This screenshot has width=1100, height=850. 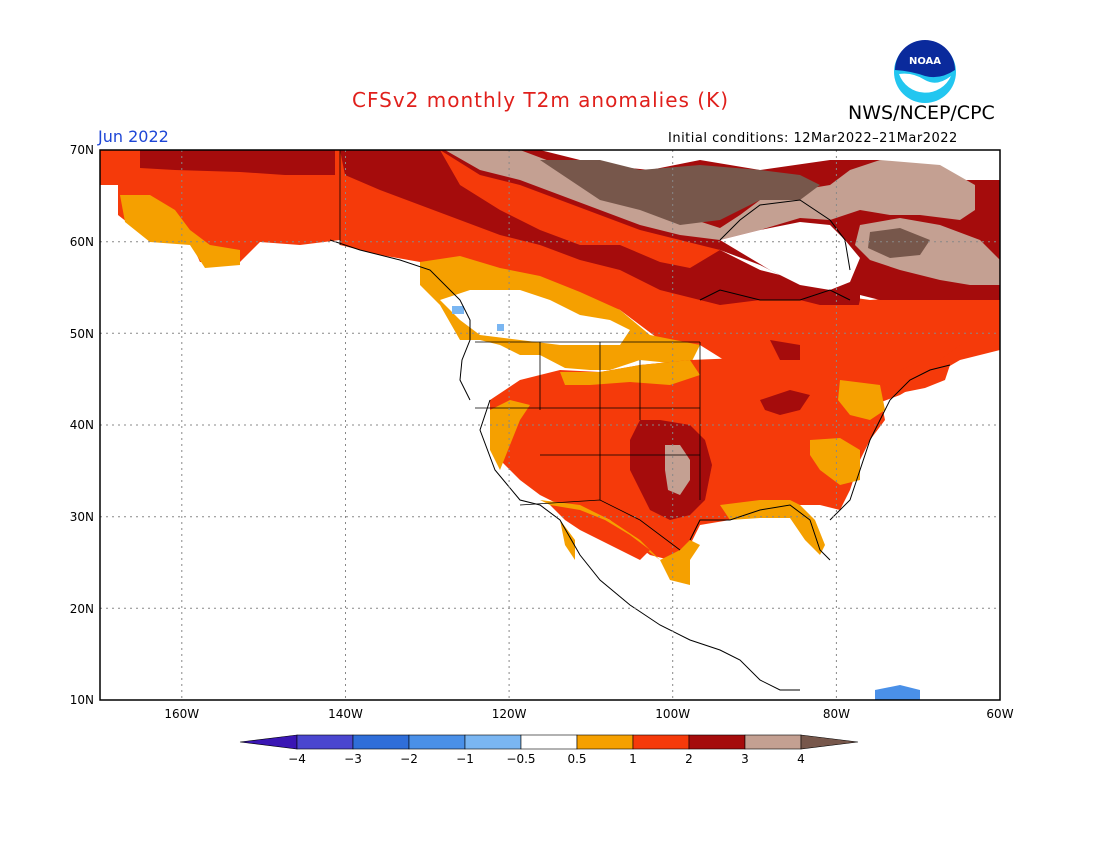 I want to click on legend-tick-label: −4, so click(x=297, y=759).